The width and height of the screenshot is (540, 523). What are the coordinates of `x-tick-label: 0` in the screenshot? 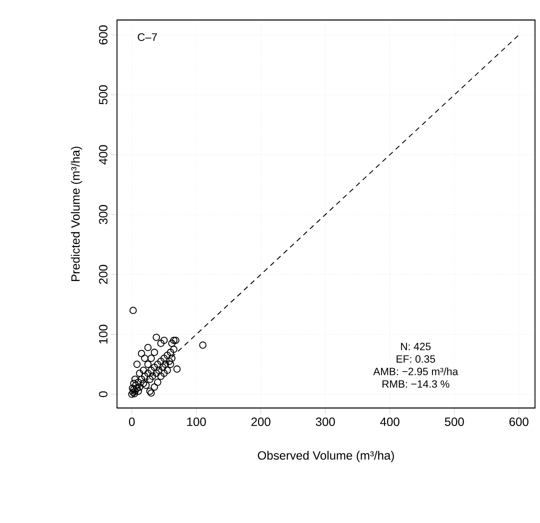 It's located at (131, 422).